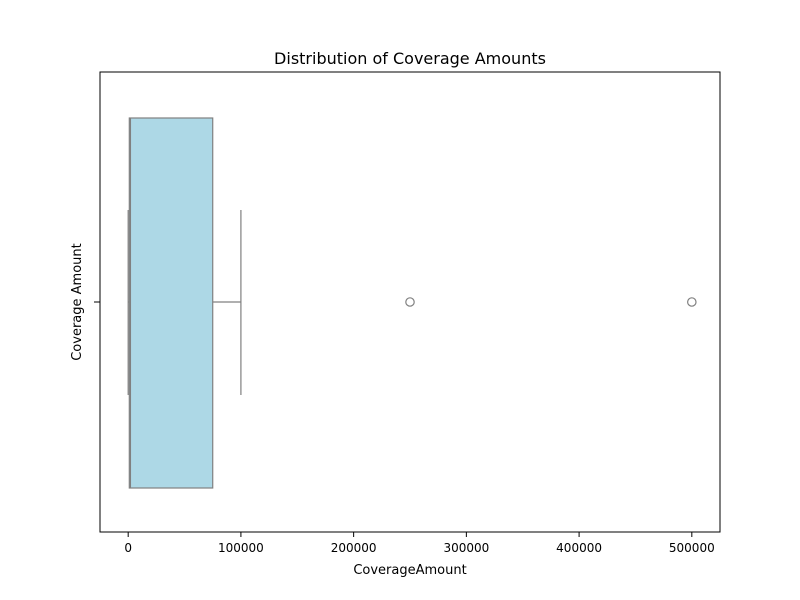  What do you see at coordinates (692, 548) in the screenshot?
I see `x-tick-label: 500000` at bounding box center [692, 548].